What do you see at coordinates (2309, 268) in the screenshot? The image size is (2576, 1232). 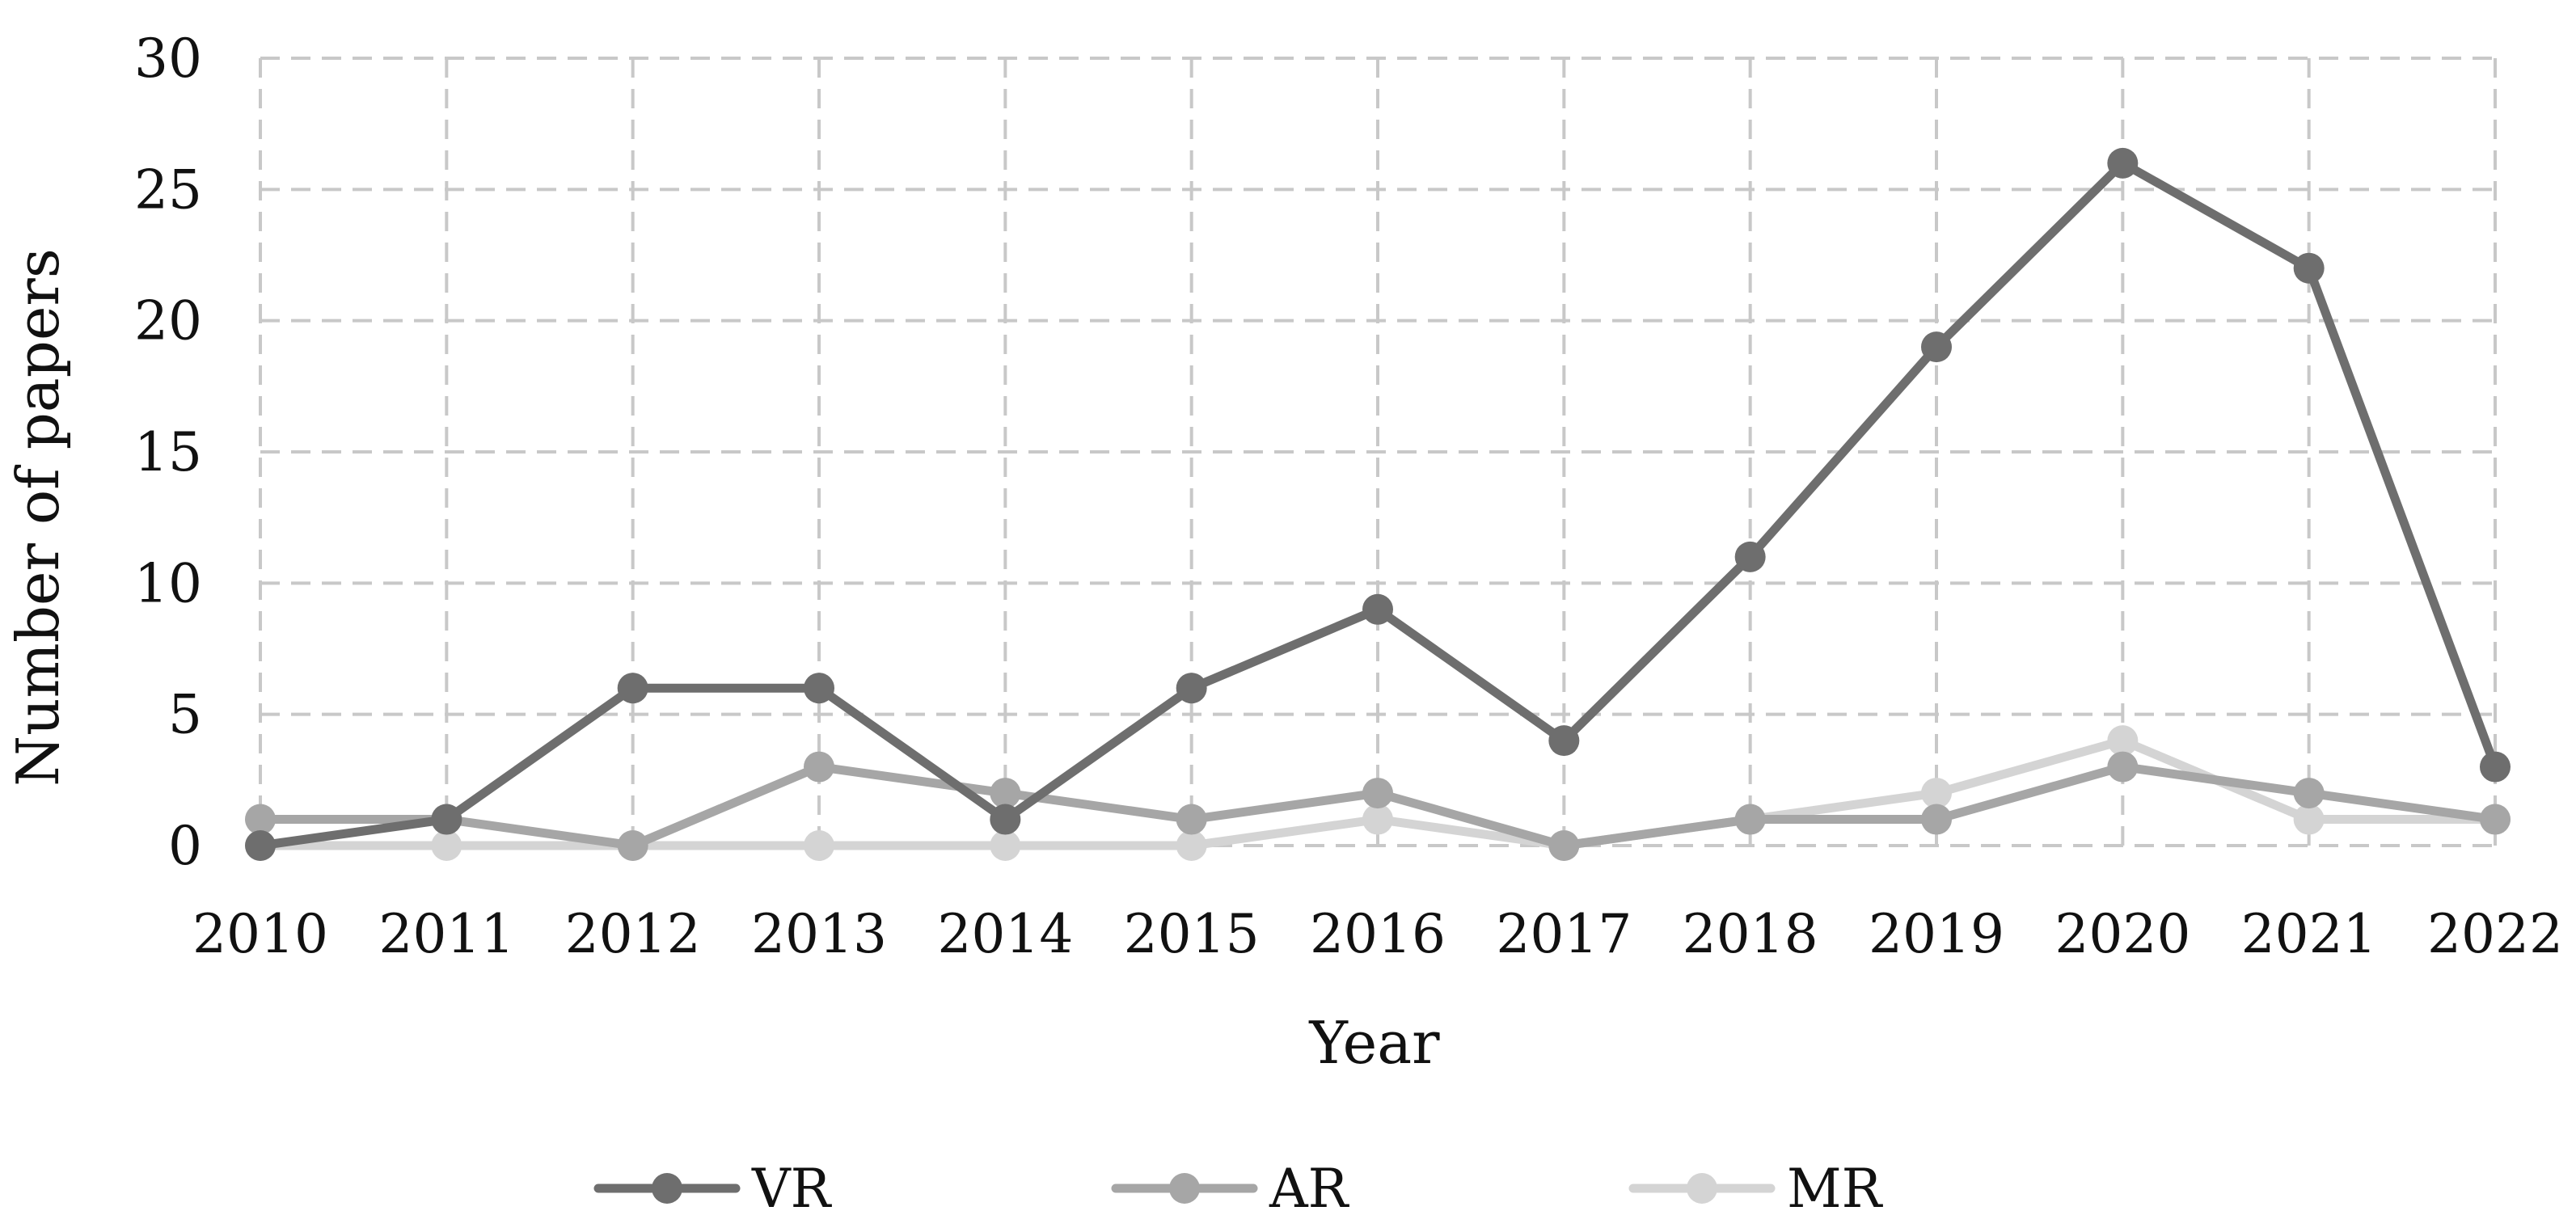 I see `data-point-vr-2021` at bounding box center [2309, 268].